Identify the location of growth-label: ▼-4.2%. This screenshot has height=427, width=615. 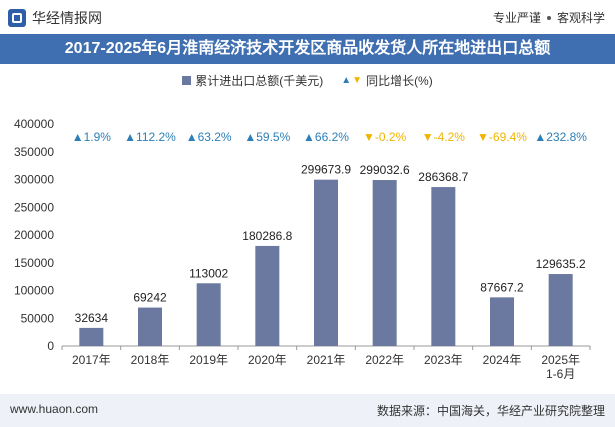
(444, 137).